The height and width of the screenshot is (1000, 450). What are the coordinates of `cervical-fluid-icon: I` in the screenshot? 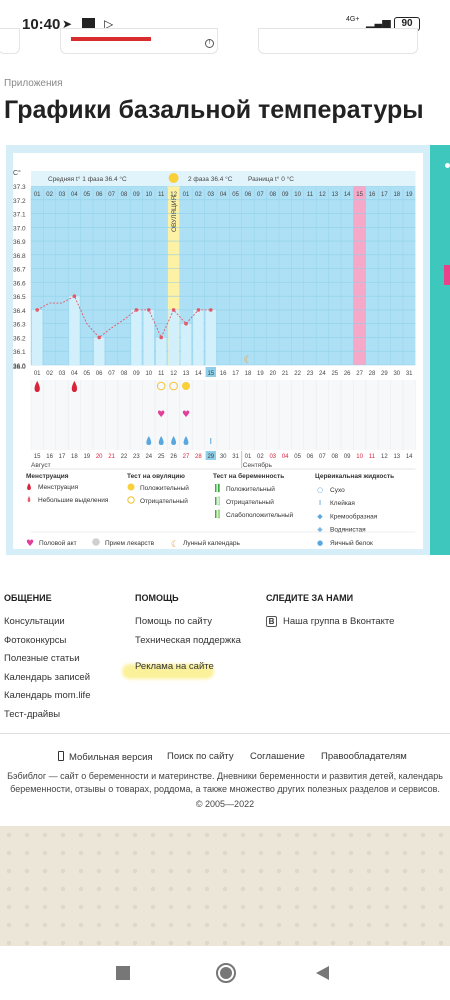 It's located at (320, 503).